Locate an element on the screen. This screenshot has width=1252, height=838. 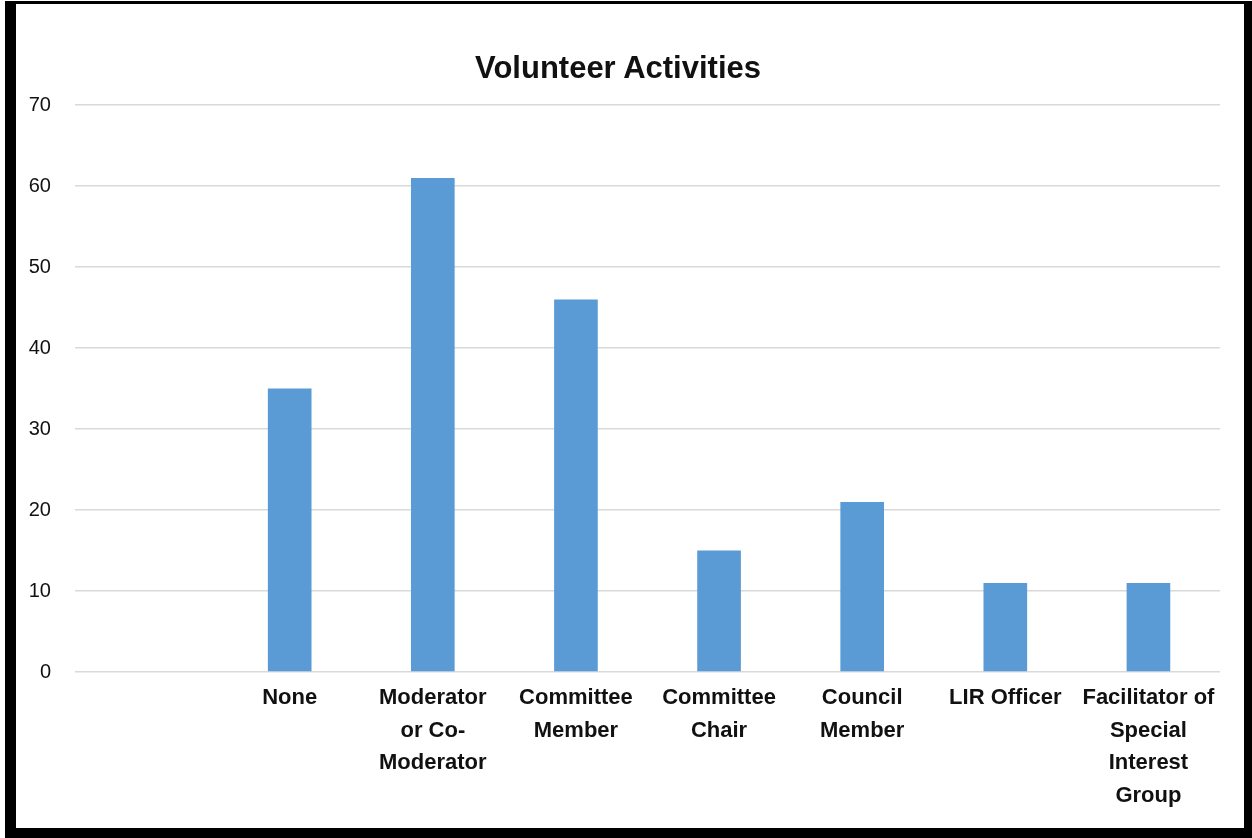
x-tick-label: Committee Member is located at coordinates (576, 713).